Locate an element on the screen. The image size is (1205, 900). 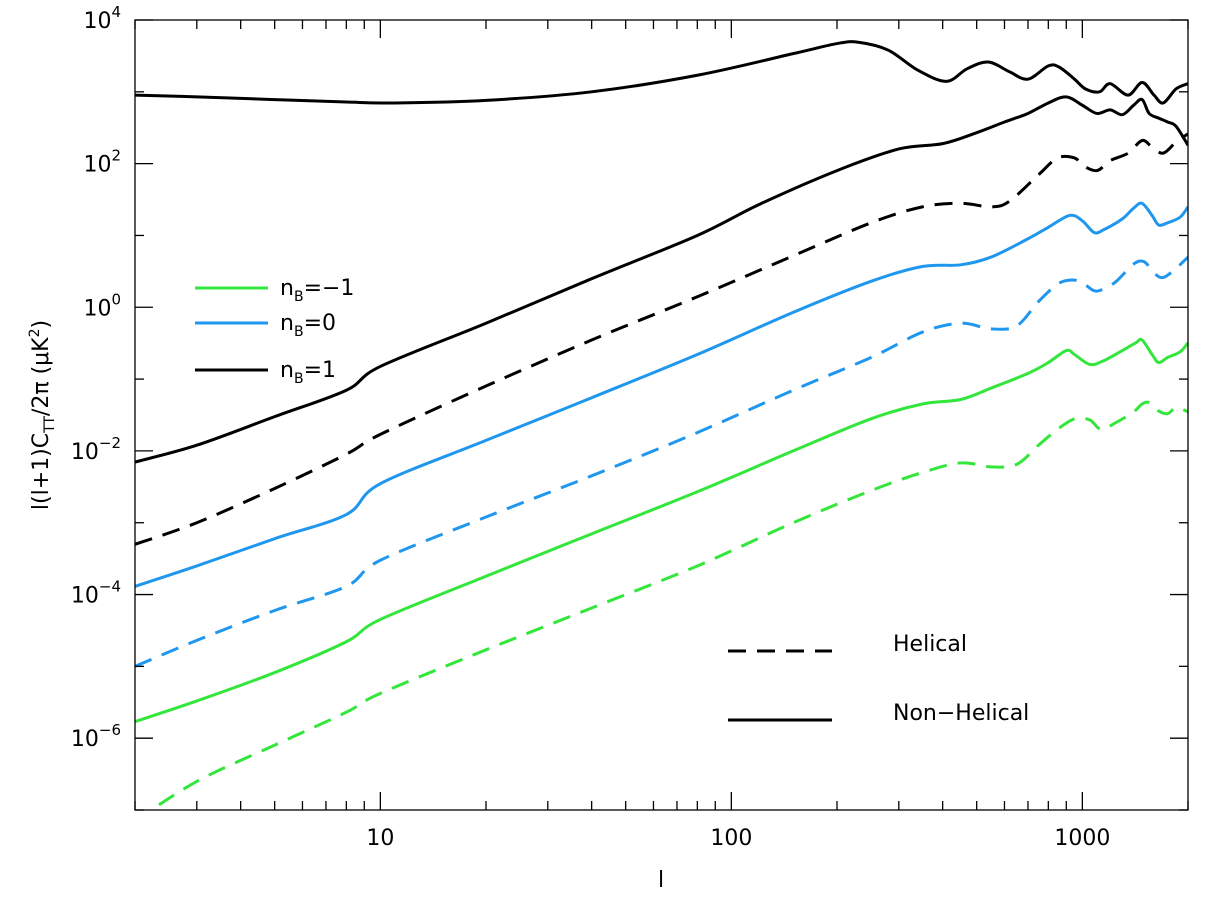
y-tick-label-1: 10⁻⁴ is located at coordinates (96, 593).